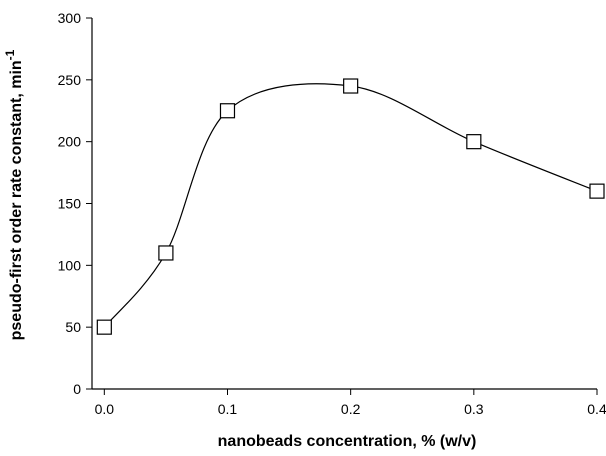 The width and height of the screenshot is (606, 456). I want to click on x-tick-label: 0.3, so click(474, 409).